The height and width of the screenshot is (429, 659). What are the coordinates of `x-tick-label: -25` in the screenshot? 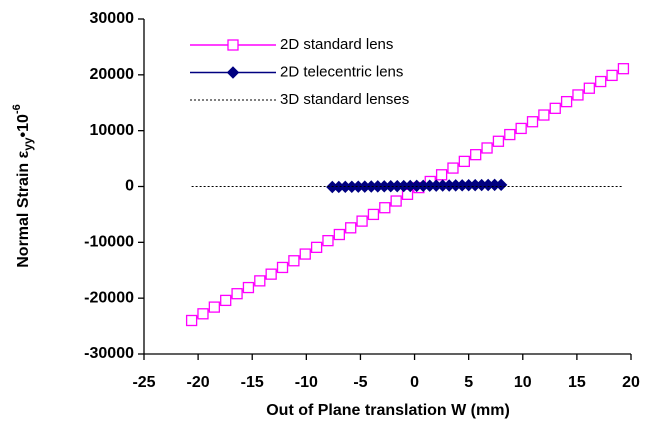 It's located at (143, 382).